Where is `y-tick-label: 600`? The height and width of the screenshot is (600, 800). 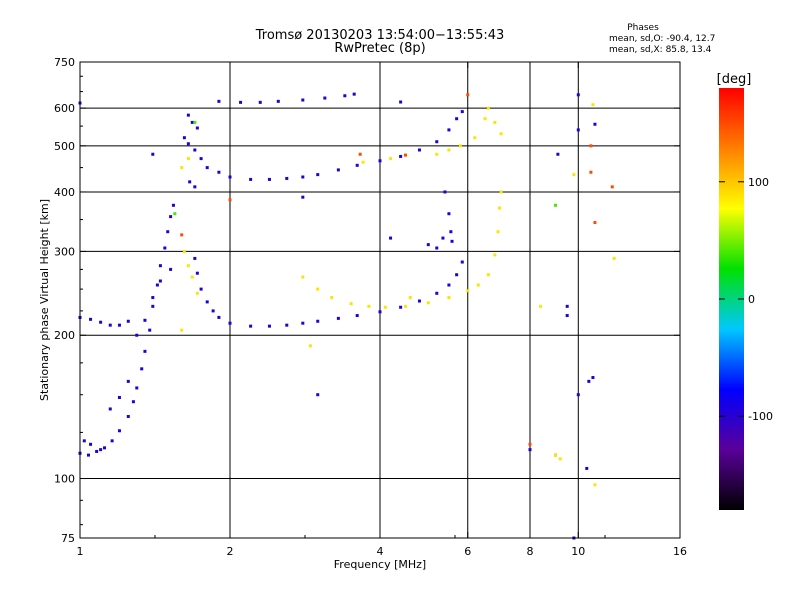
y-tick-label: 600 is located at coordinates (64, 108).